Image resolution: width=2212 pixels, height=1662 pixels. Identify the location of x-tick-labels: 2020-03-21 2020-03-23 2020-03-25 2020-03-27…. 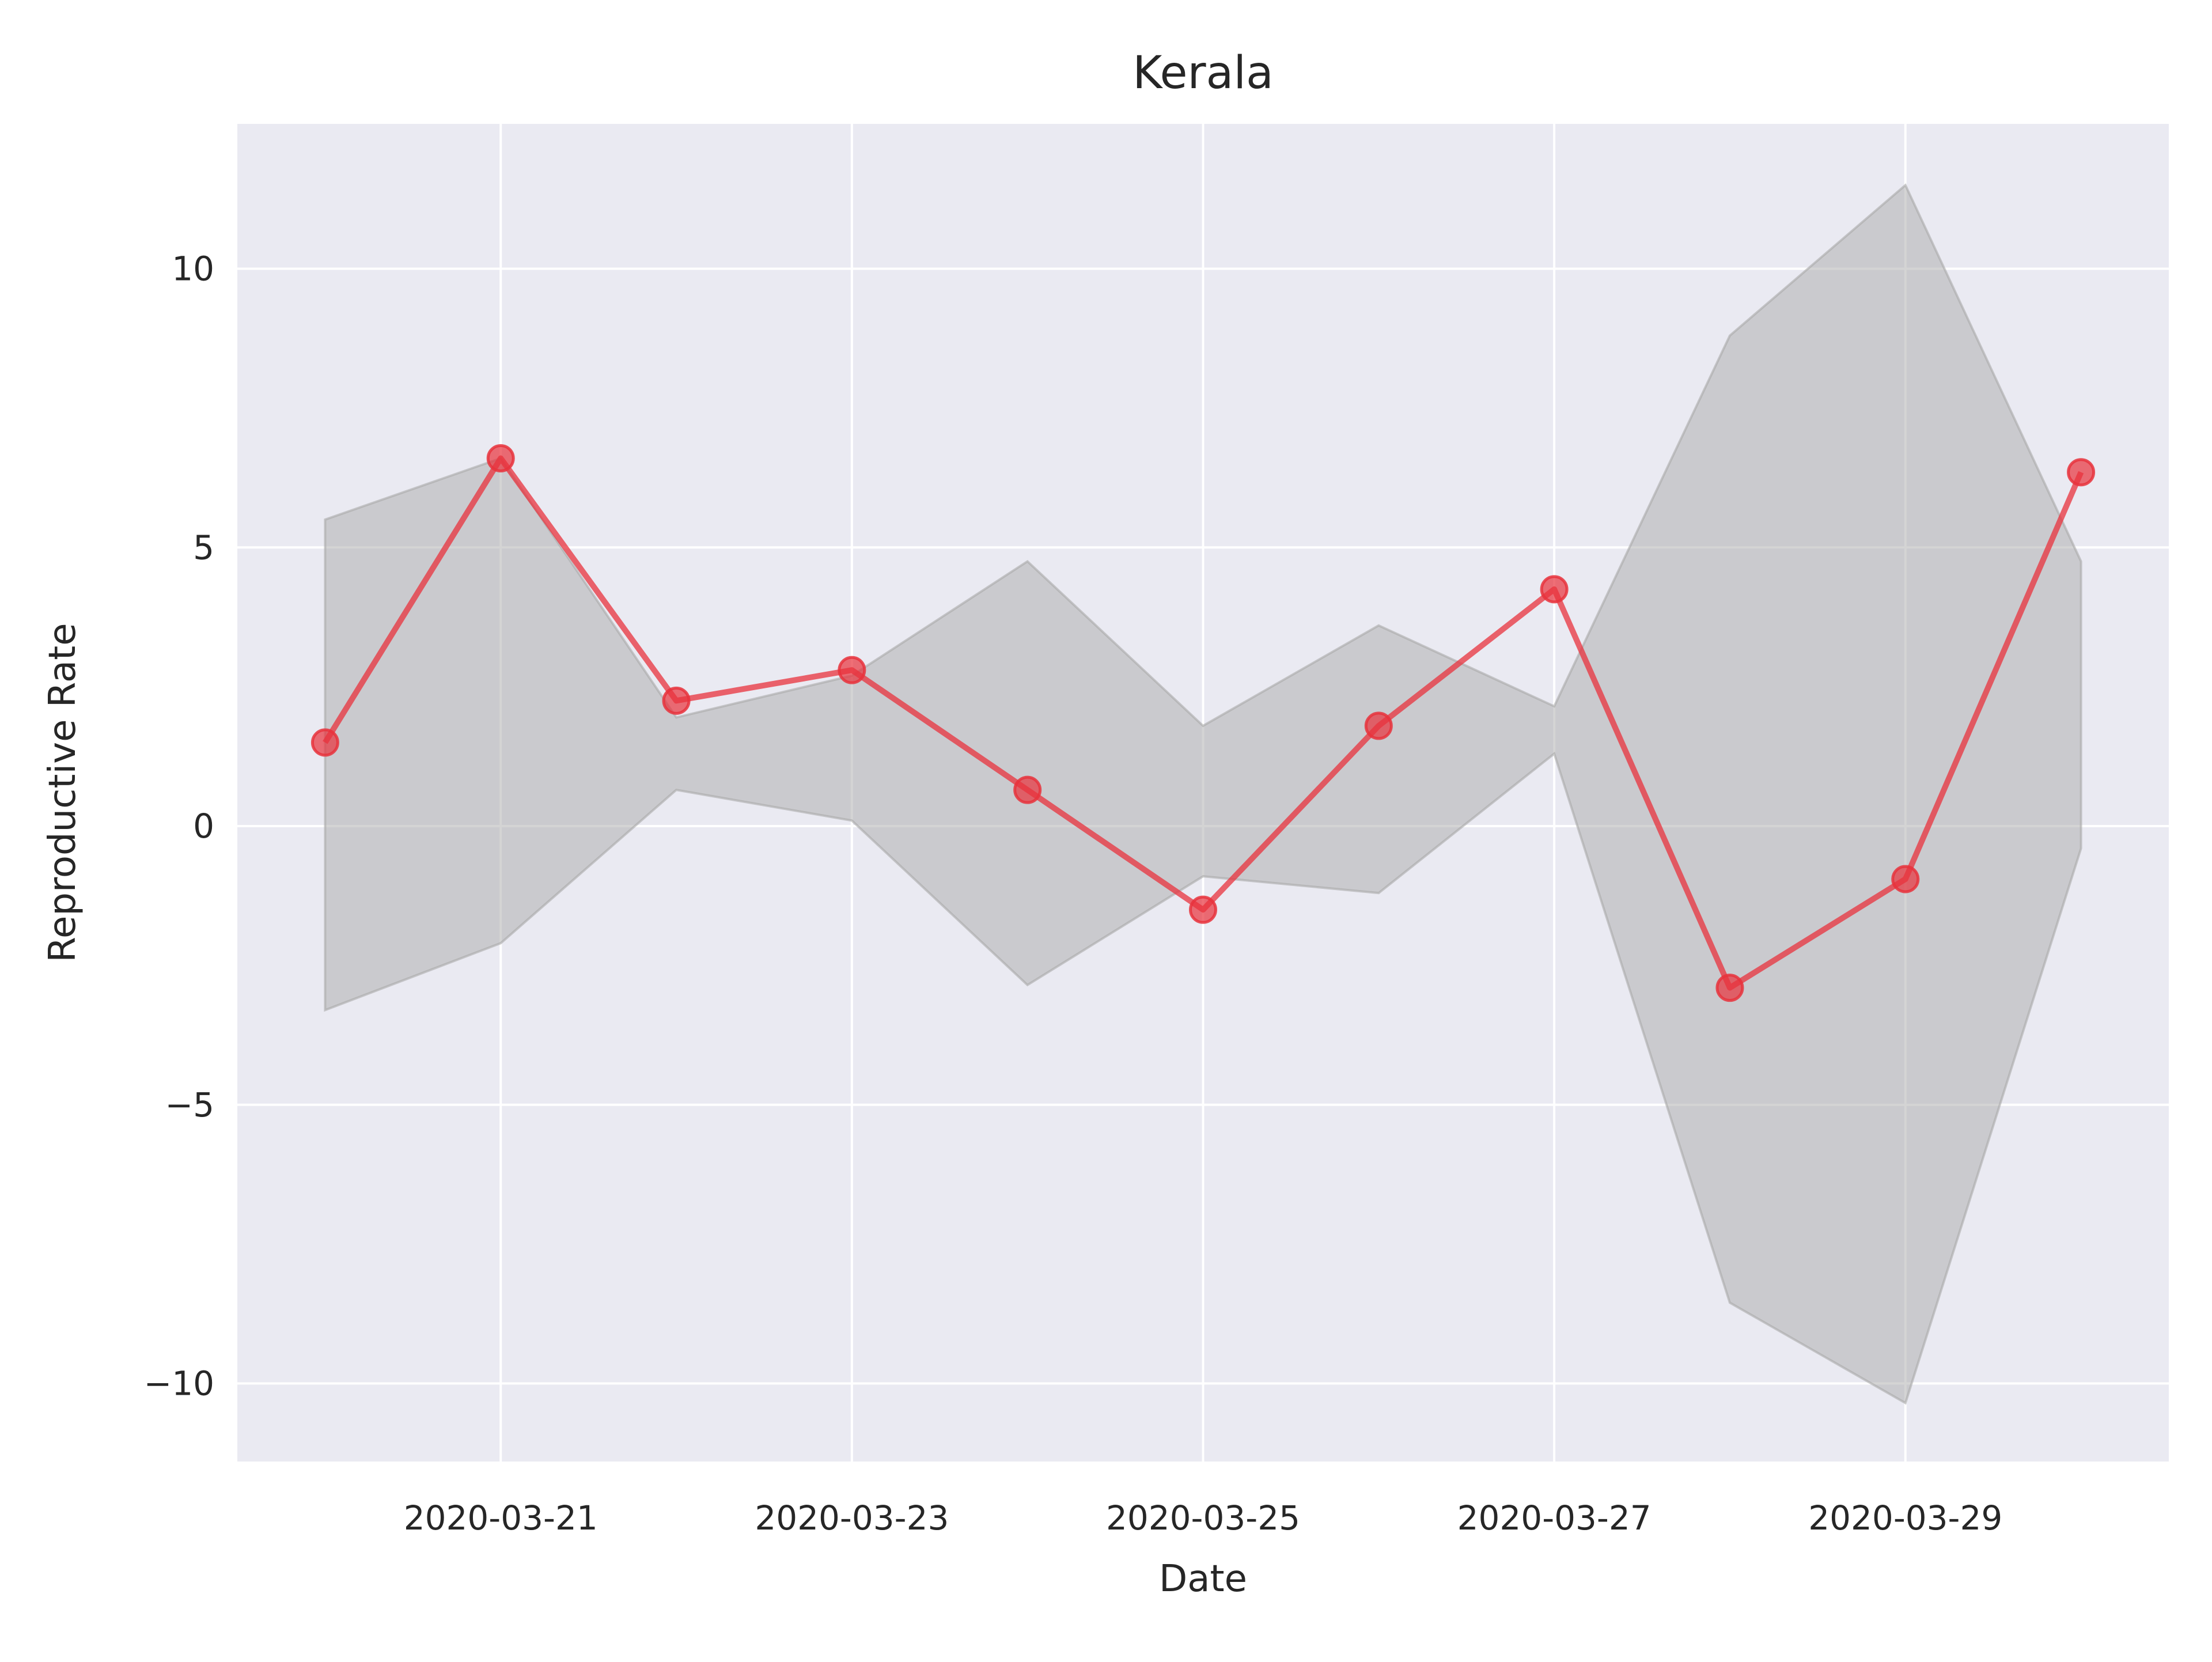
(1203, 1518).